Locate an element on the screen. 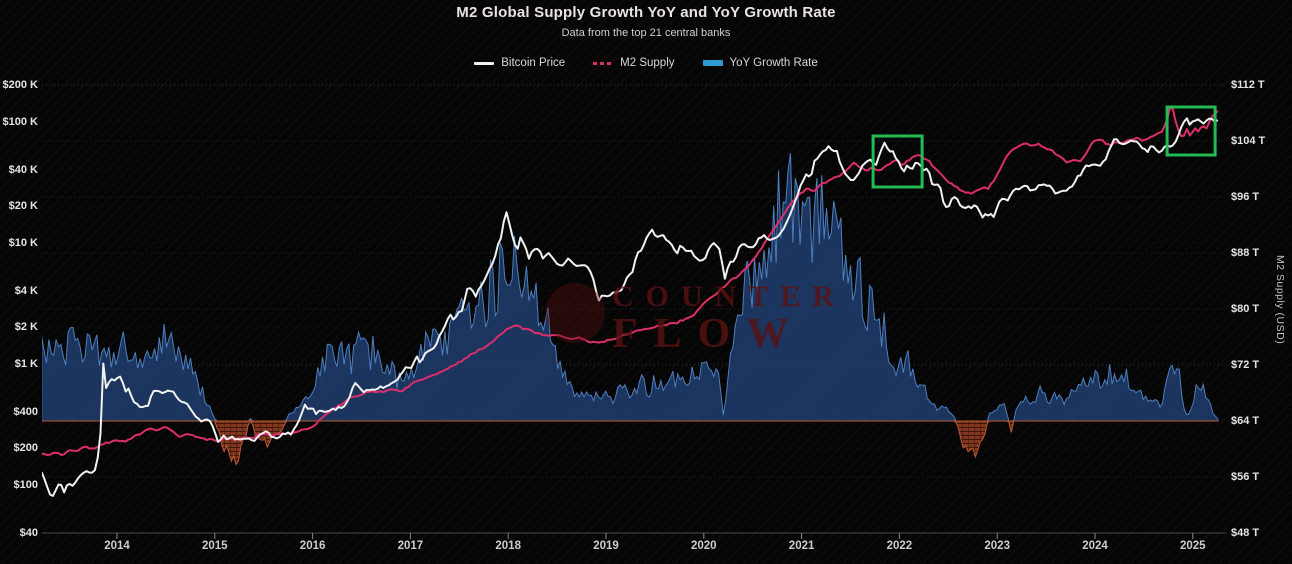 Image resolution: width=1292 pixels, height=564 pixels. x-axis-year-label: 2025 is located at coordinates (1193, 546).